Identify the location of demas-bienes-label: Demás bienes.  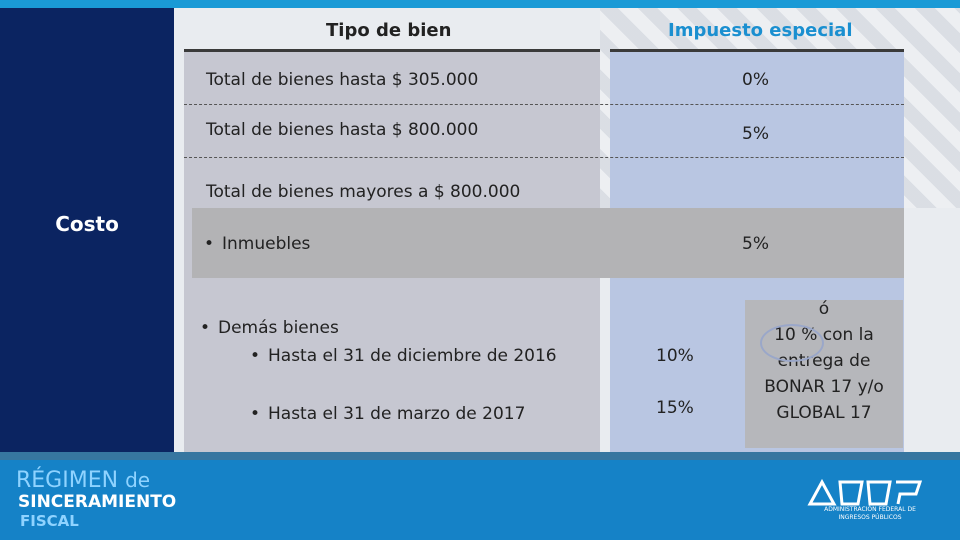
(269, 328).